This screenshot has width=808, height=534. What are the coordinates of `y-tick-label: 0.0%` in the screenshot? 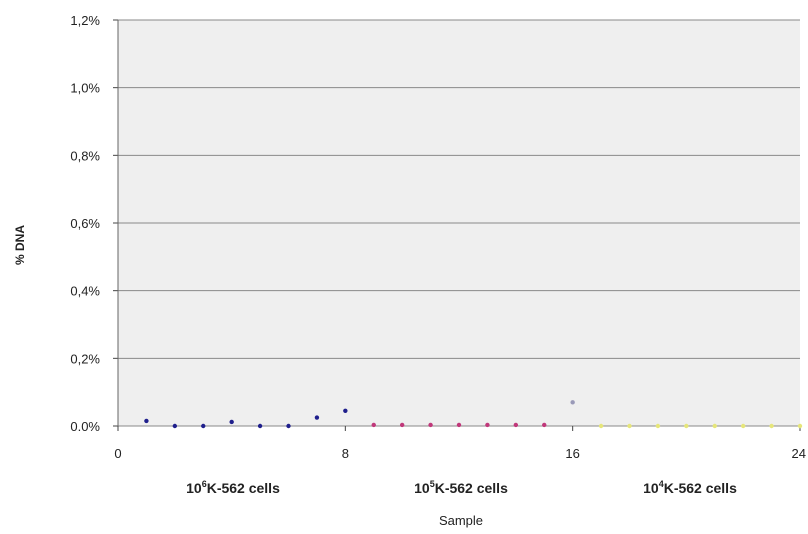 It's located at (85, 426).